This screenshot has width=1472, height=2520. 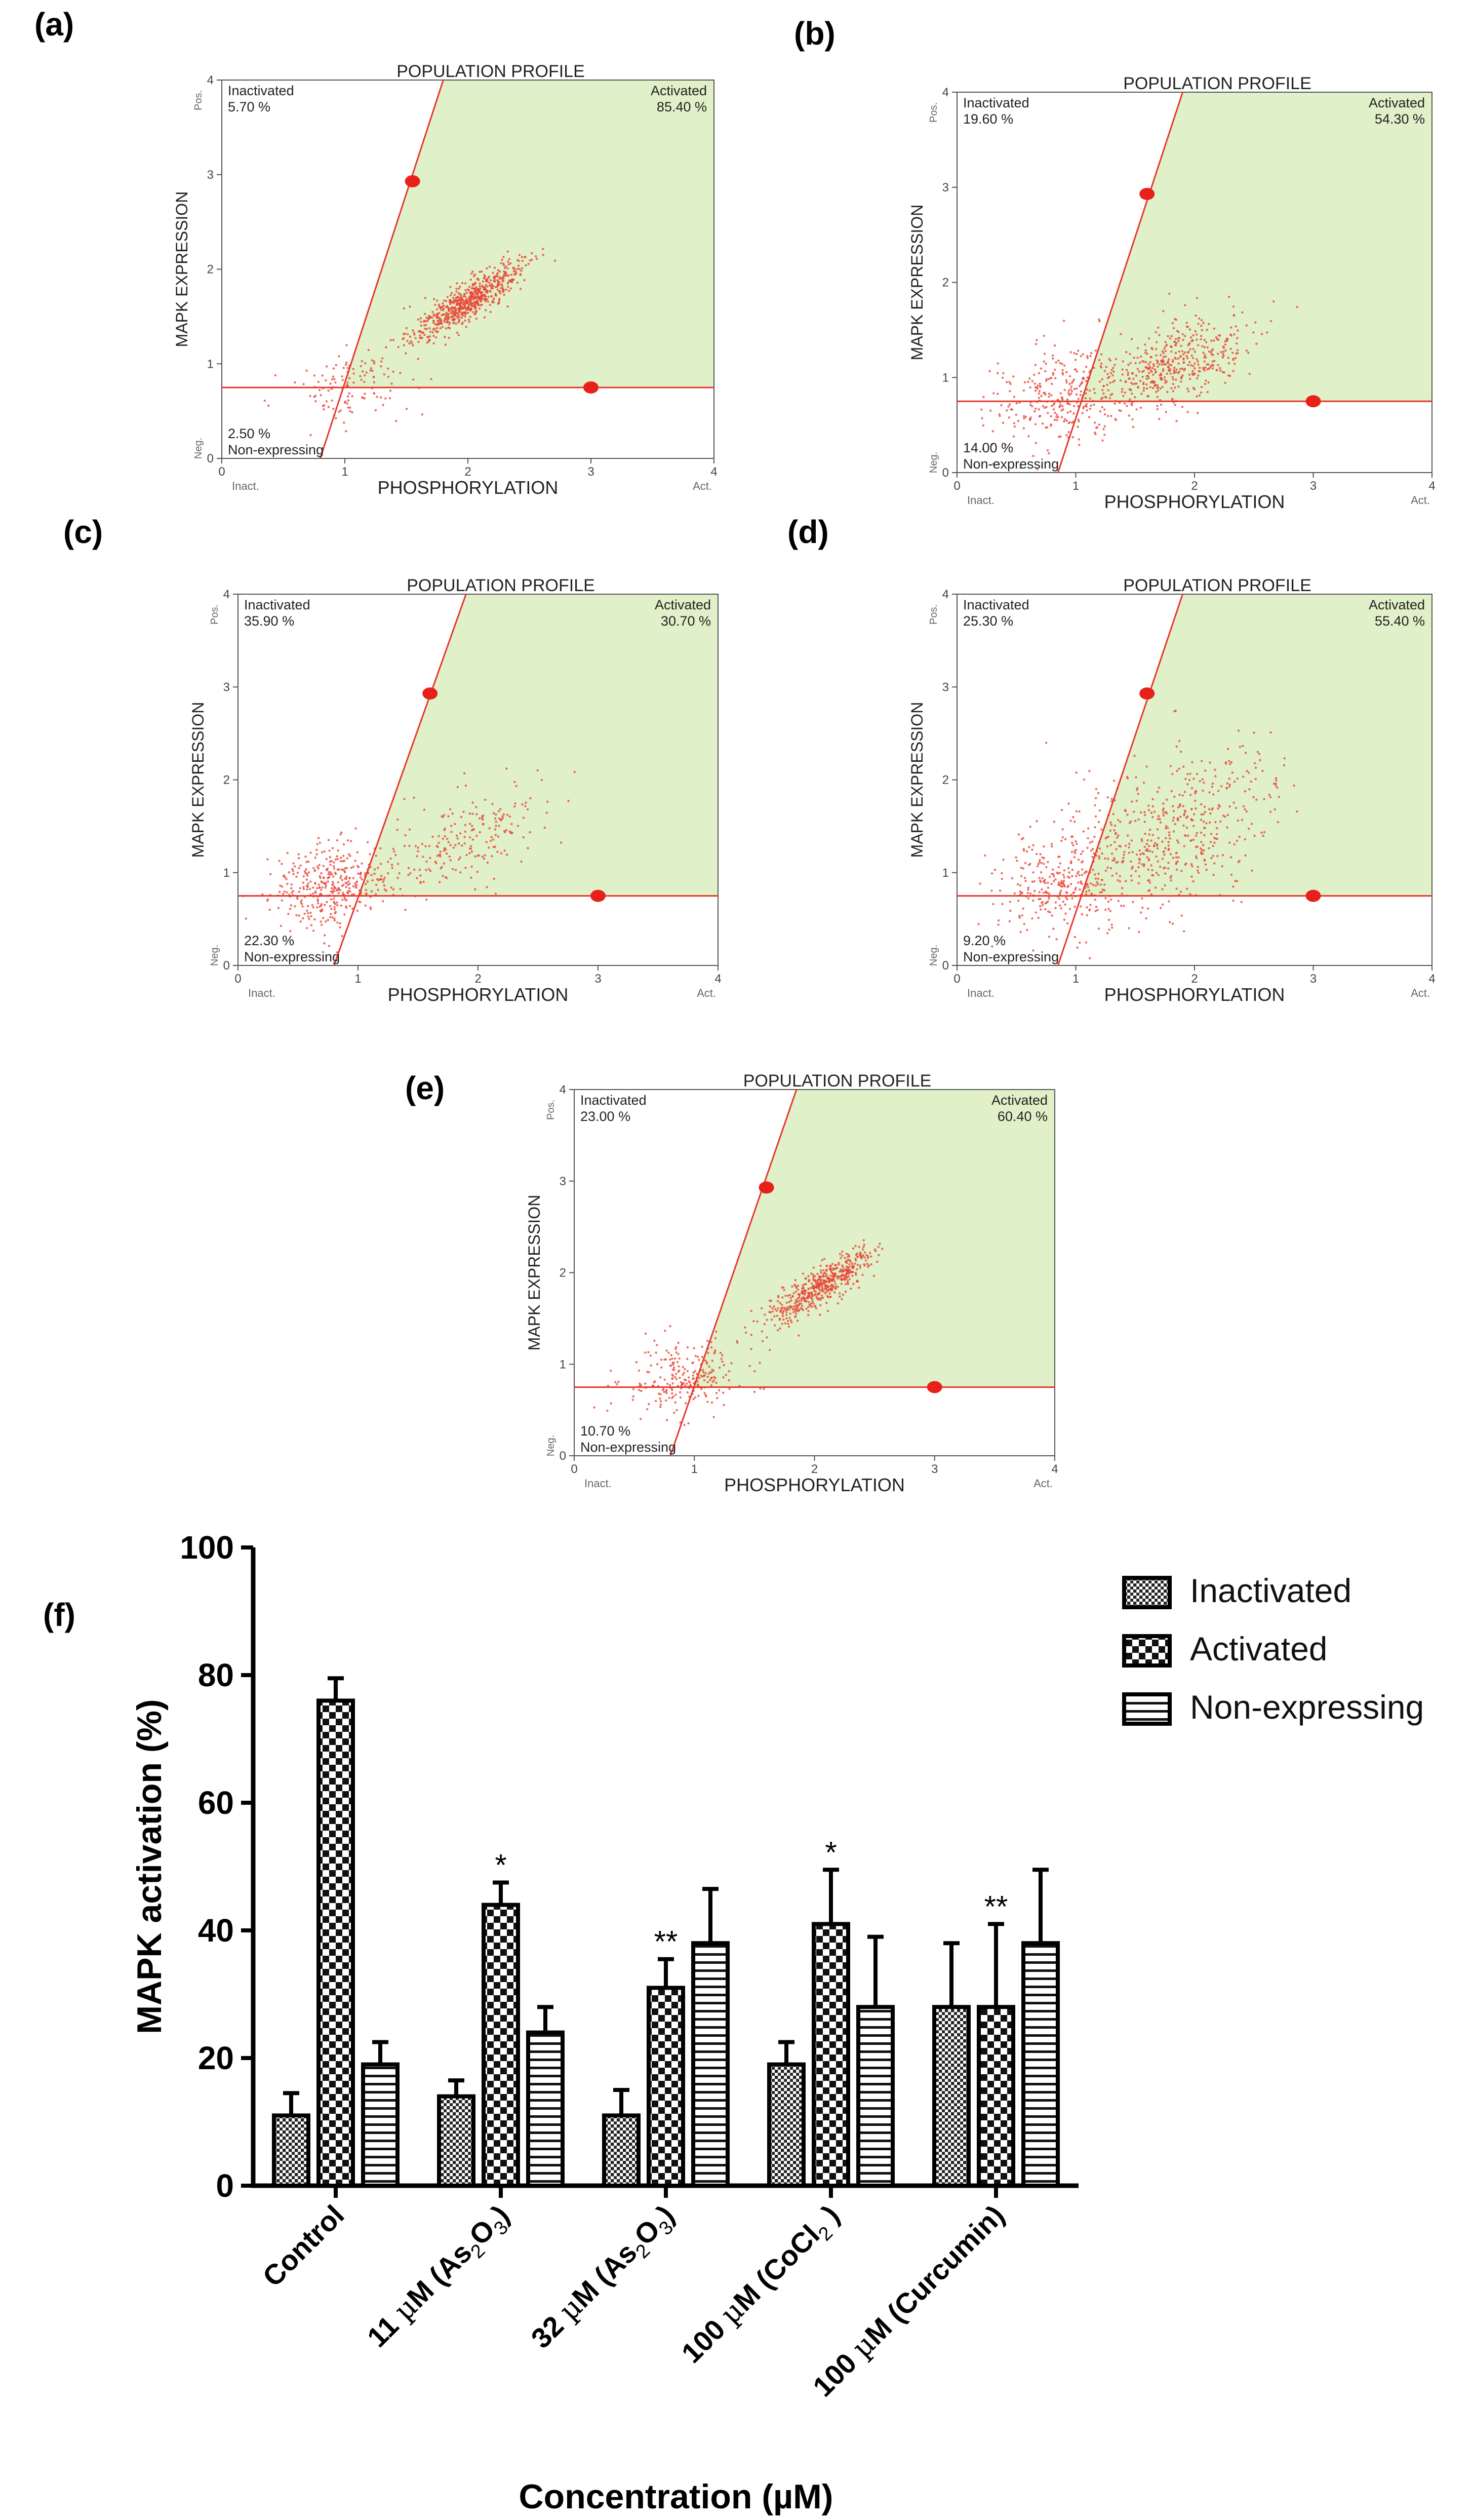 What do you see at coordinates (1147, 1709) in the screenshot?
I see `legend-swatch` at bounding box center [1147, 1709].